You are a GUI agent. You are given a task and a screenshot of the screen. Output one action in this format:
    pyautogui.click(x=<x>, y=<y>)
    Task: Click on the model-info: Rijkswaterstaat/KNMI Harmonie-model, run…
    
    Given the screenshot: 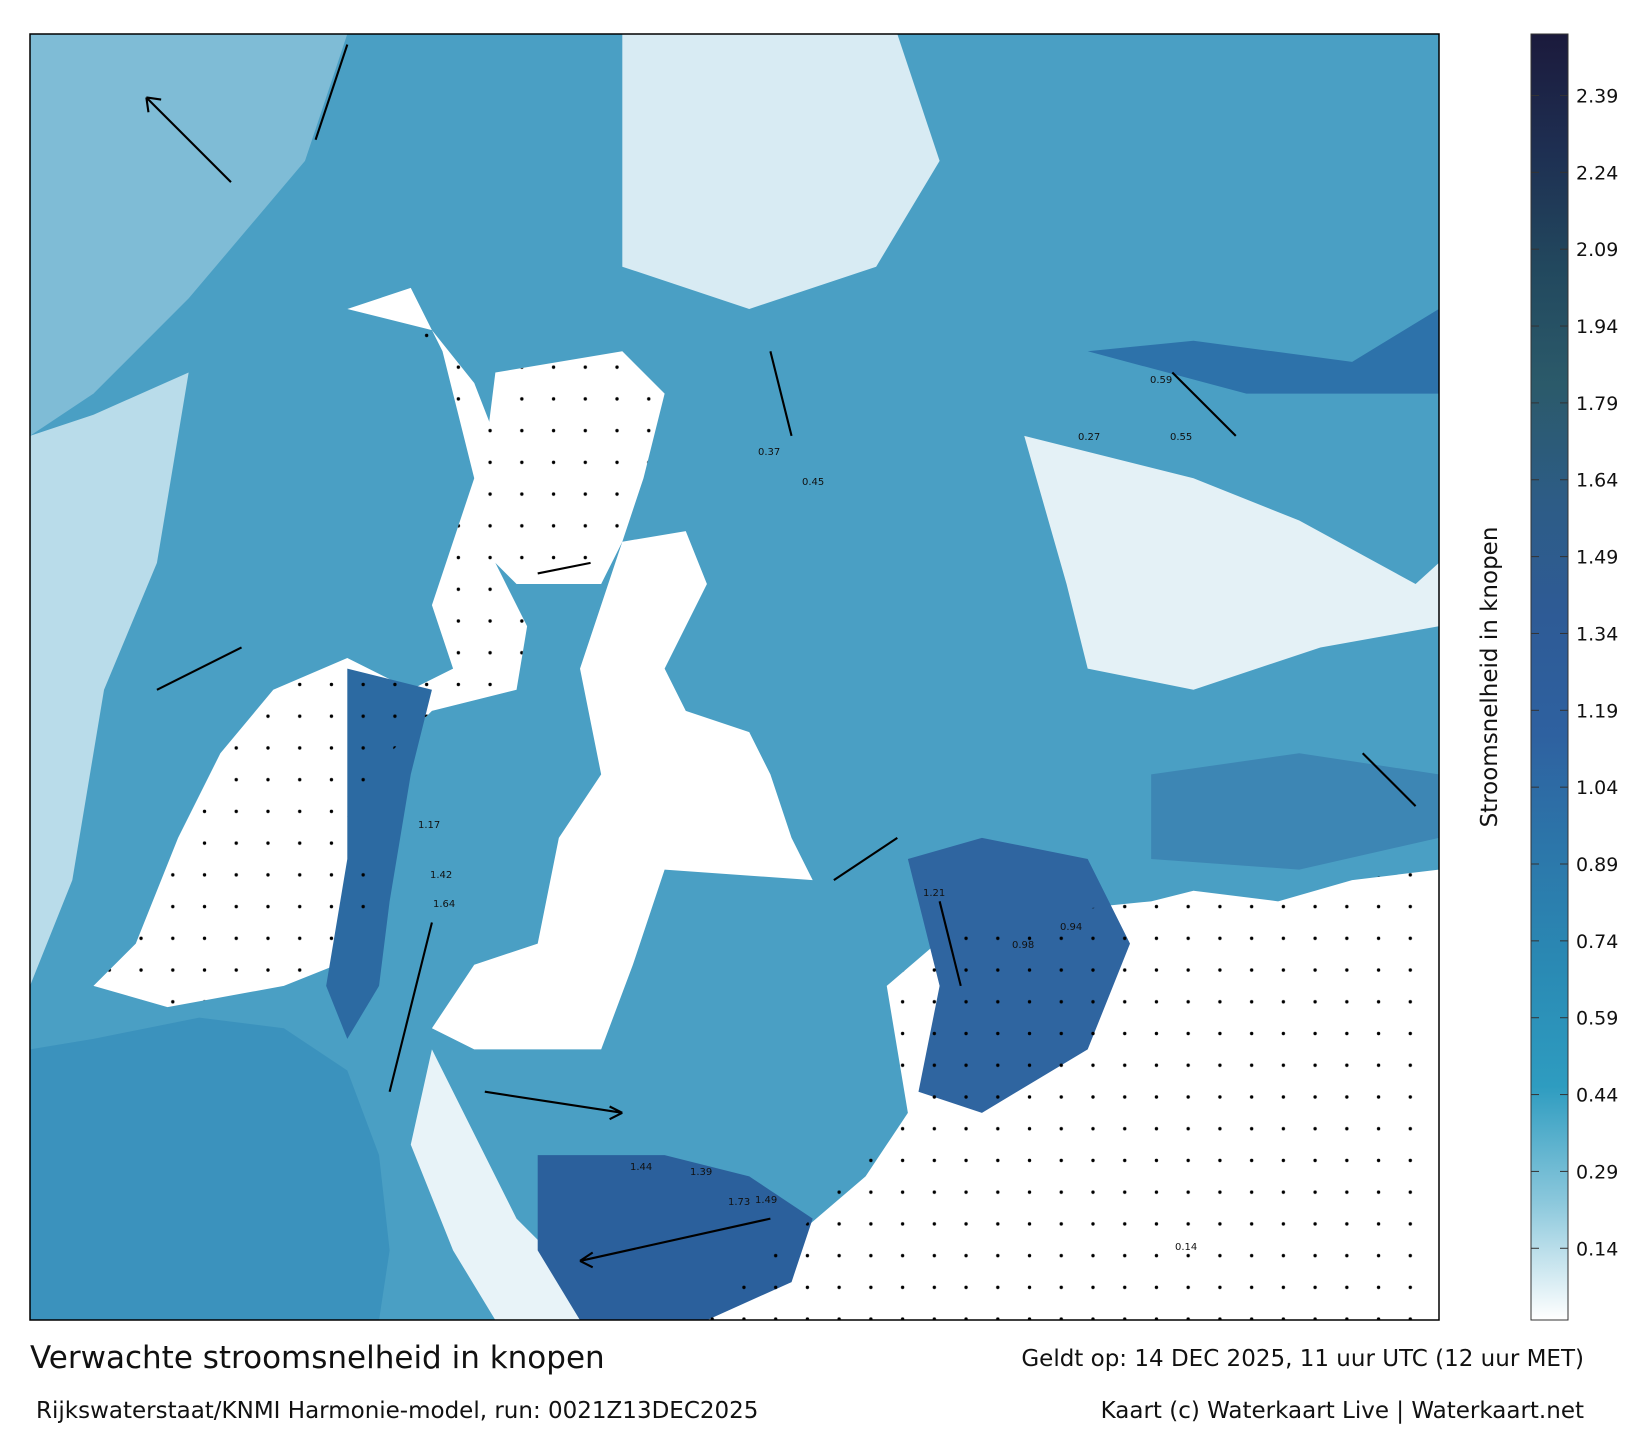 What is the action you would take?
    pyautogui.click(x=397, y=1411)
    